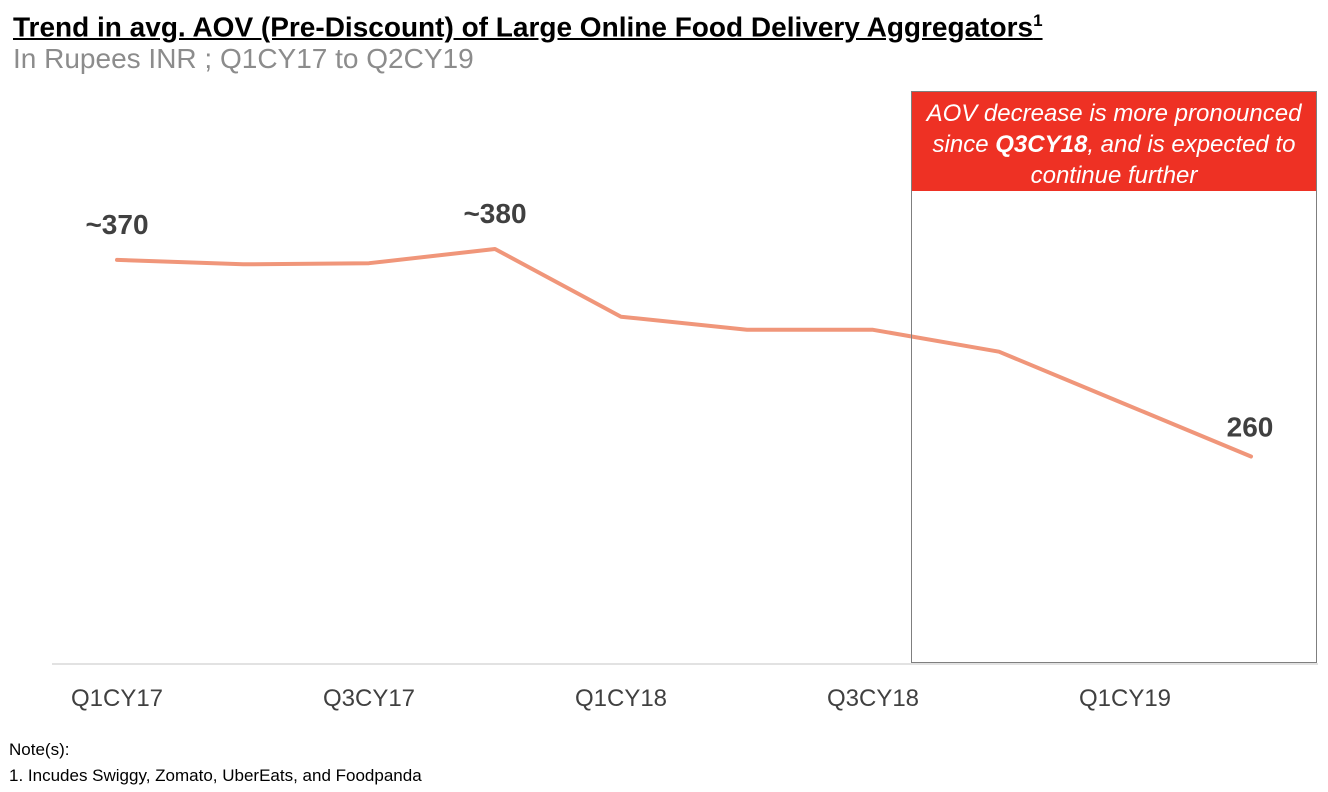  I want to click on callout-text-bold: Q3CY18, so click(1041, 144).